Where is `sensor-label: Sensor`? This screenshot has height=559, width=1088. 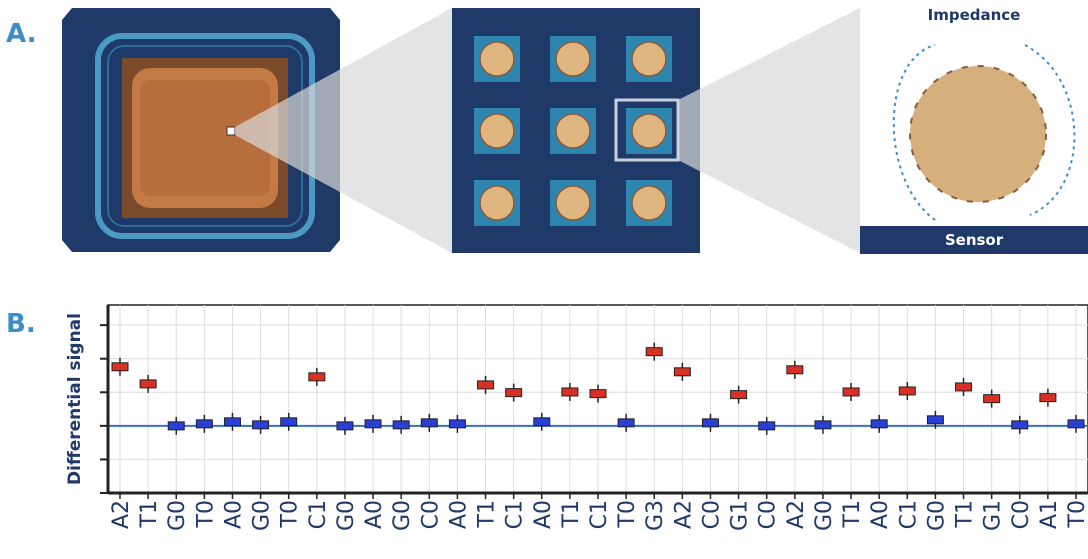 sensor-label: Sensor is located at coordinates (974, 240).